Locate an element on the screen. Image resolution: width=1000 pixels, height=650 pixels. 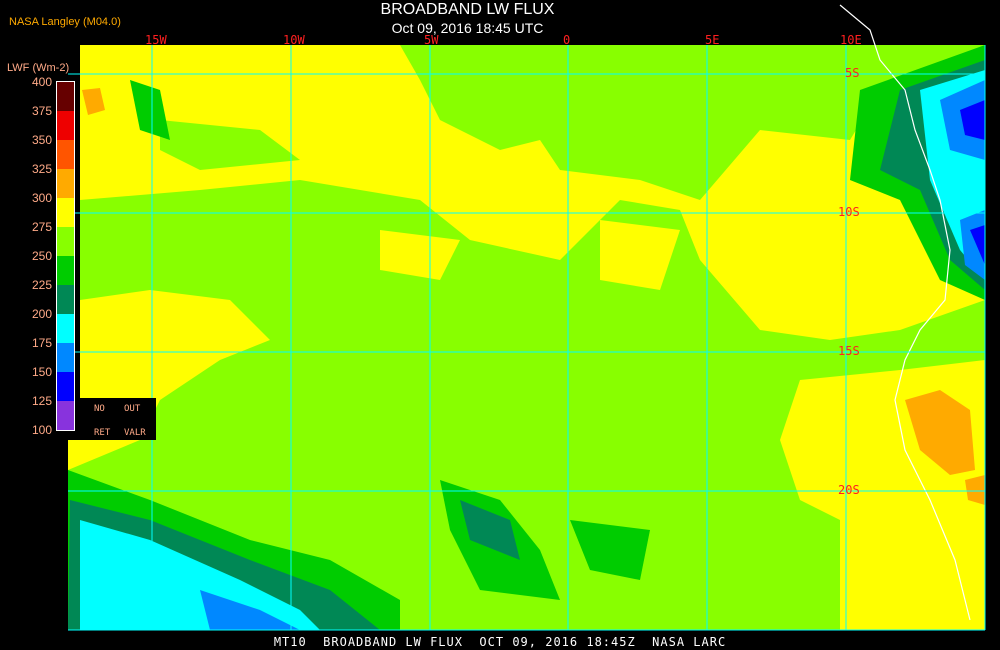
lat-label-15s: 15S is located at coordinates (849, 351).